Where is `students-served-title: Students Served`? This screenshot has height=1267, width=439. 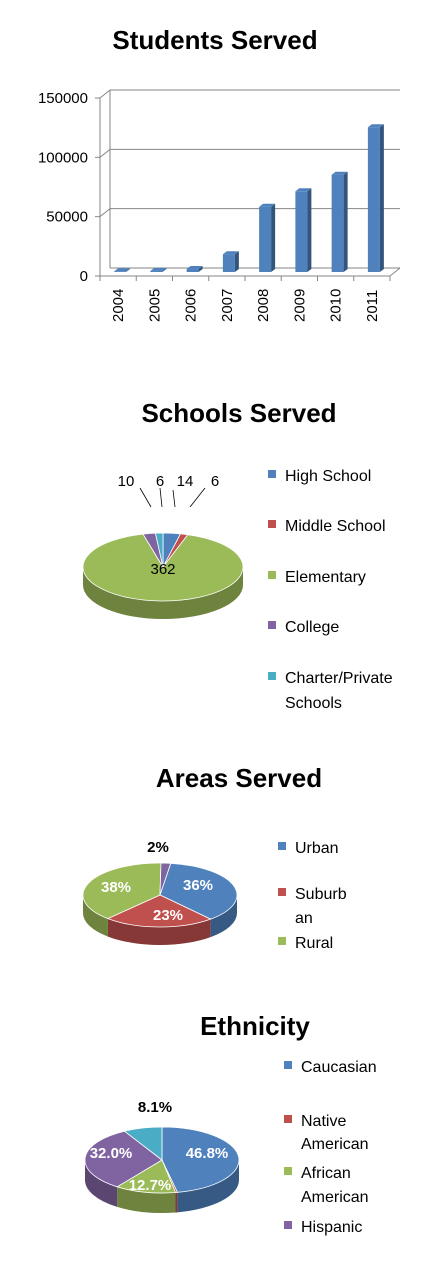 students-served-title: Students Served is located at coordinates (214, 40).